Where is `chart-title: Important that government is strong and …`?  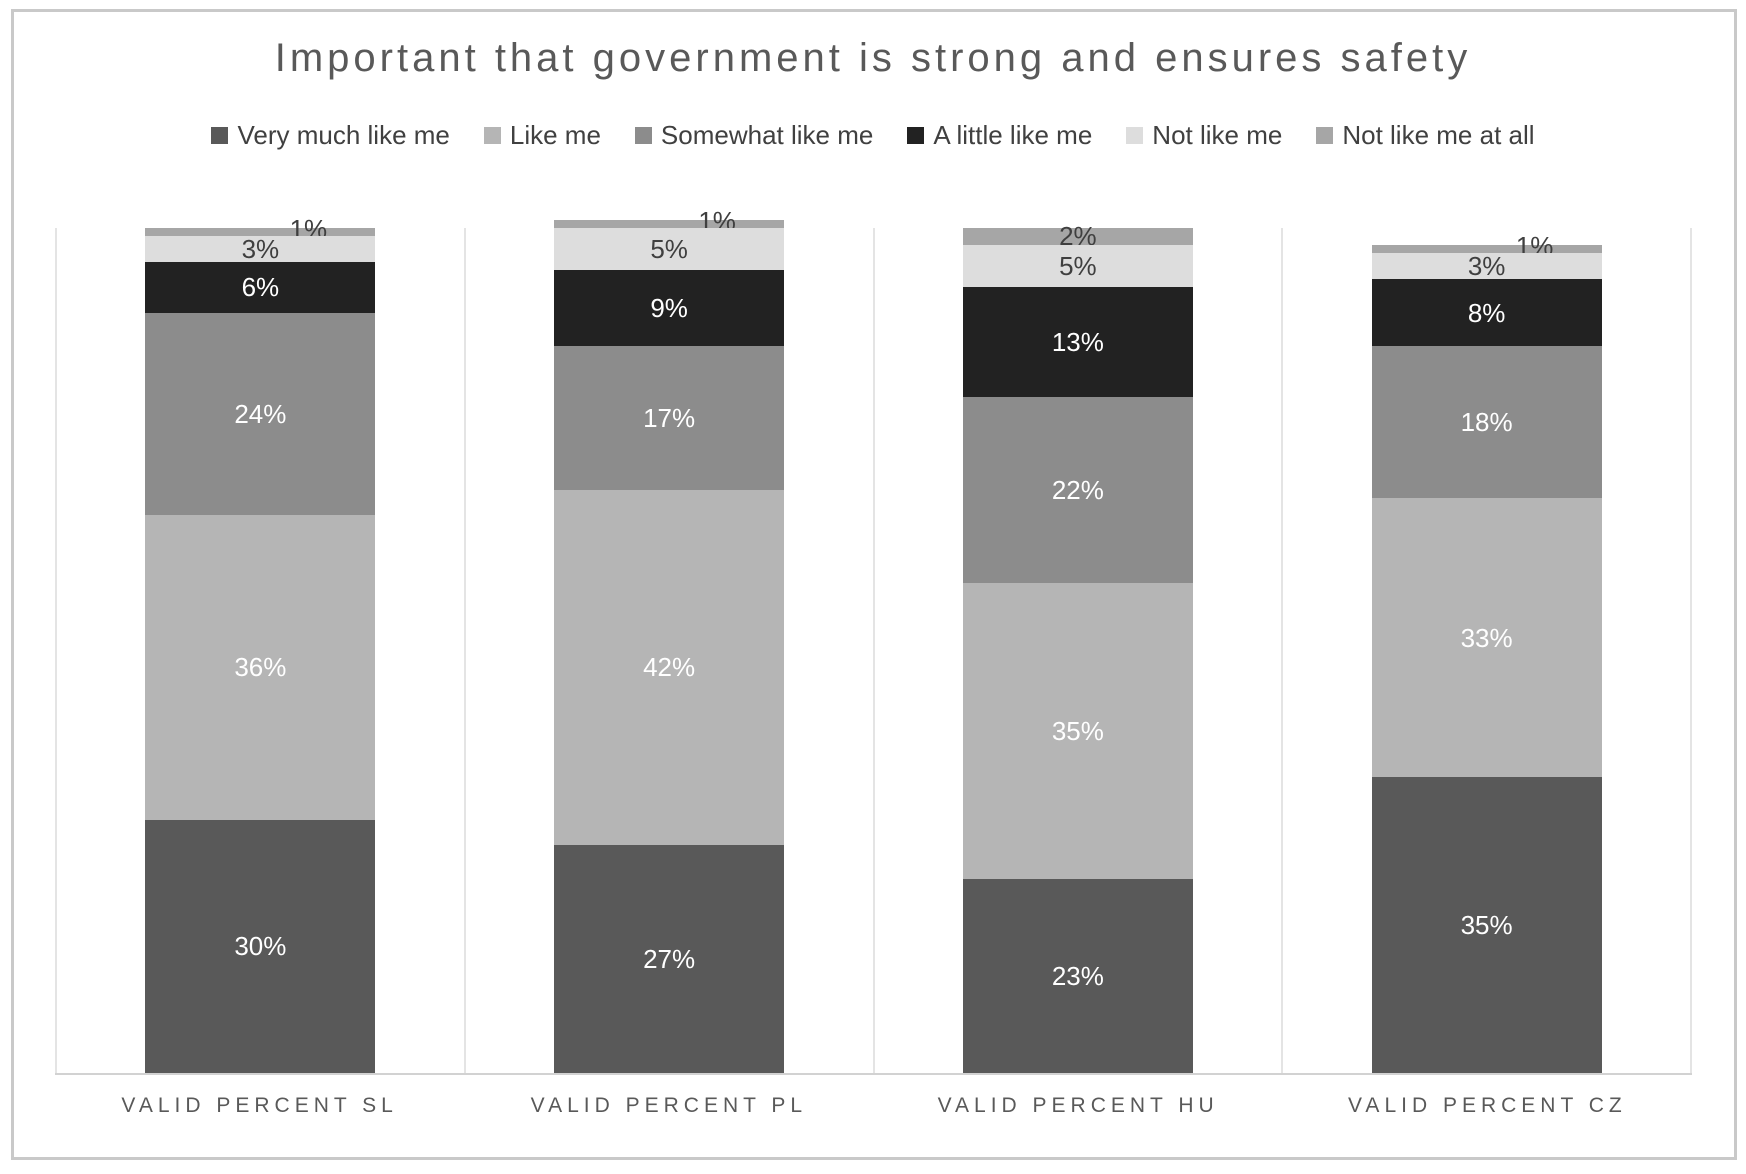
chart-title: Important that government is strong and … is located at coordinates (873, 58).